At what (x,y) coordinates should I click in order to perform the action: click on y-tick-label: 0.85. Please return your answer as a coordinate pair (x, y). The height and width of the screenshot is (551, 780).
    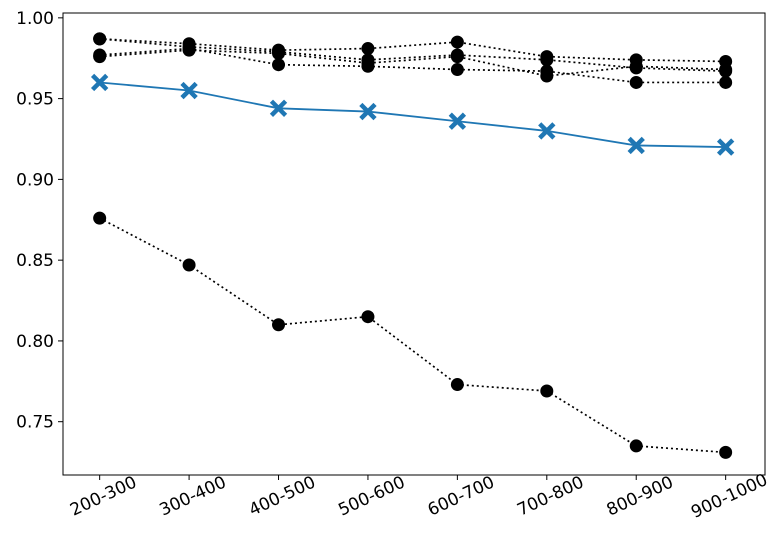
    Looking at the image, I should click on (35, 261).